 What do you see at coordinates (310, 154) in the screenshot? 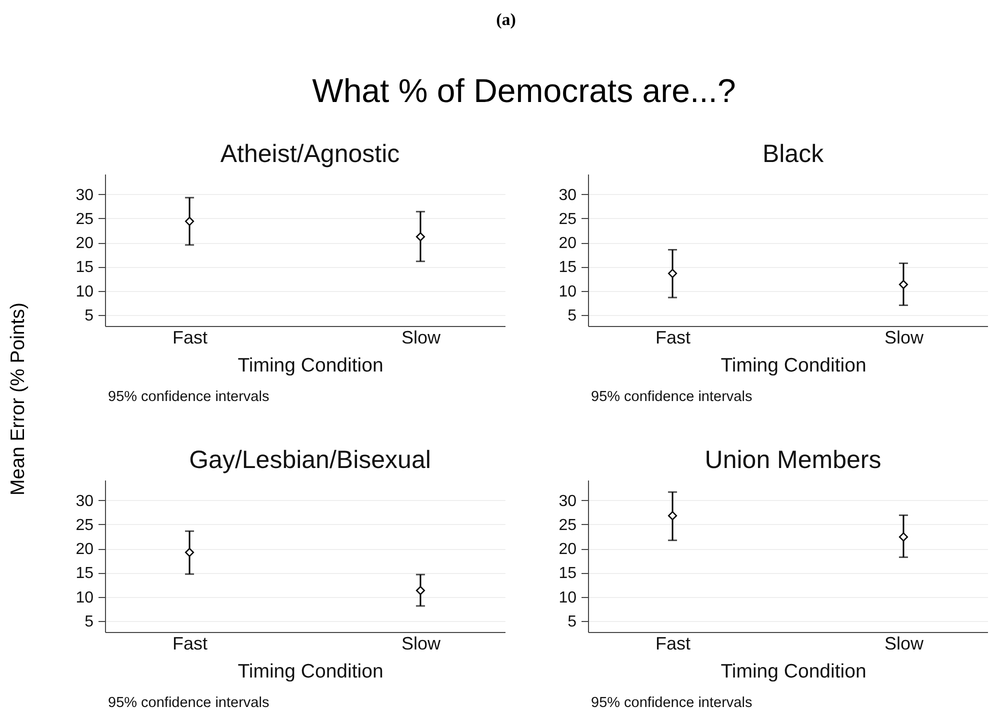
I see `chart-title: Atheist/Agnostic` at bounding box center [310, 154].